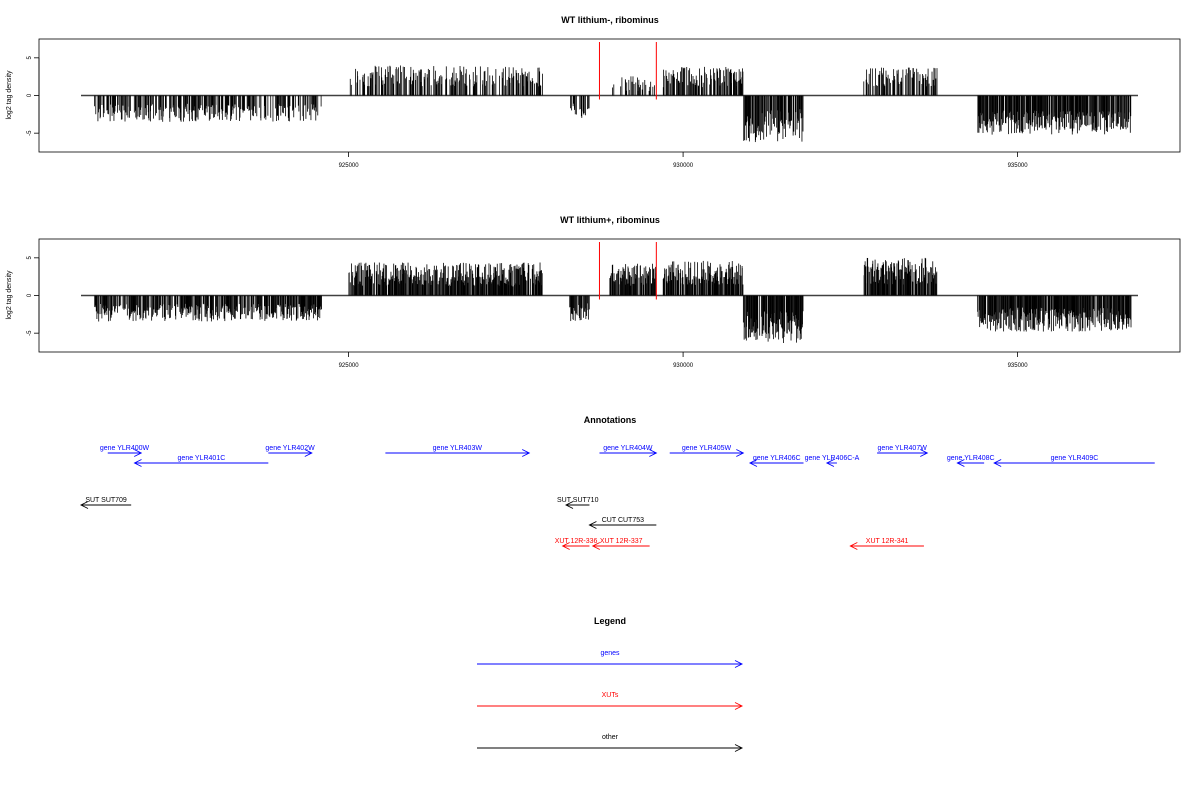 The height and width of the screenshot is (800, 1200). I want to click on annotation-feature: gene YLR406C, so click(776, 461).